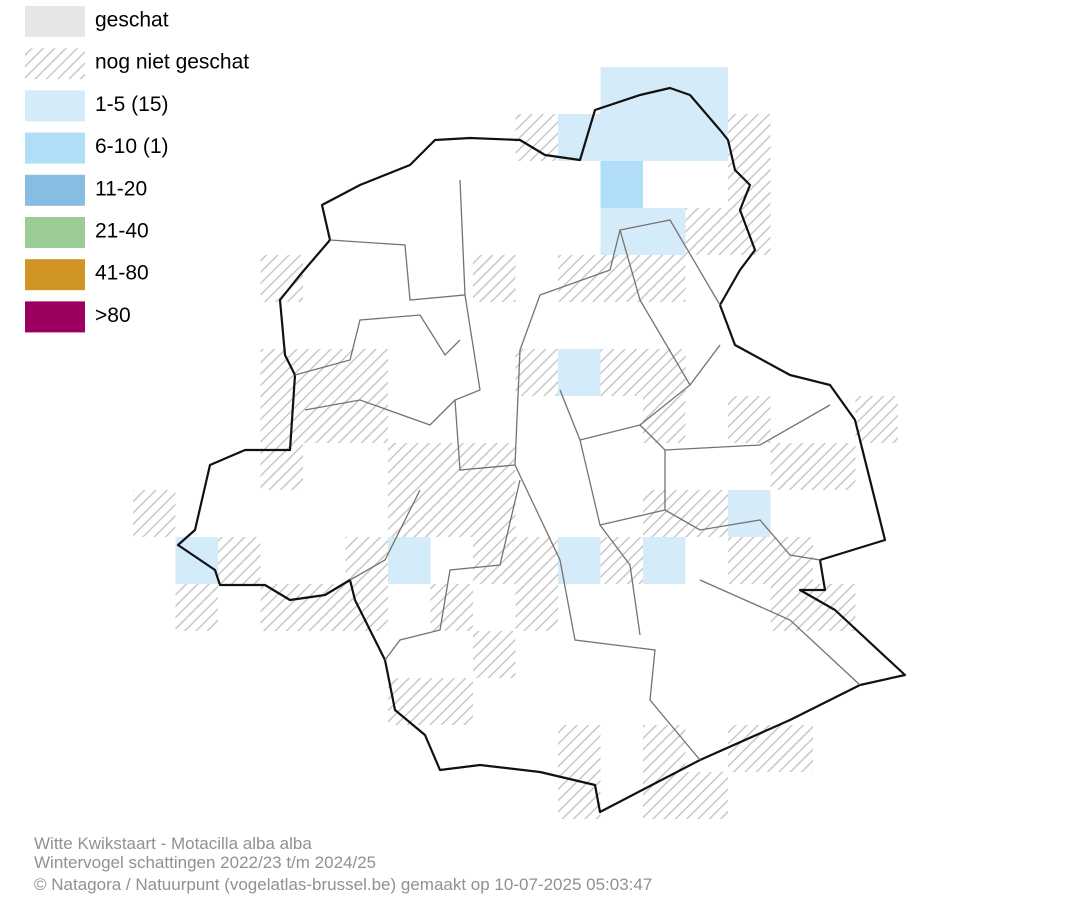 The height and width of the screenshot is (900, 1074). Describe the element at coordinates (113, 315) in the screenshot. I see `legend-label: >80` at that location.